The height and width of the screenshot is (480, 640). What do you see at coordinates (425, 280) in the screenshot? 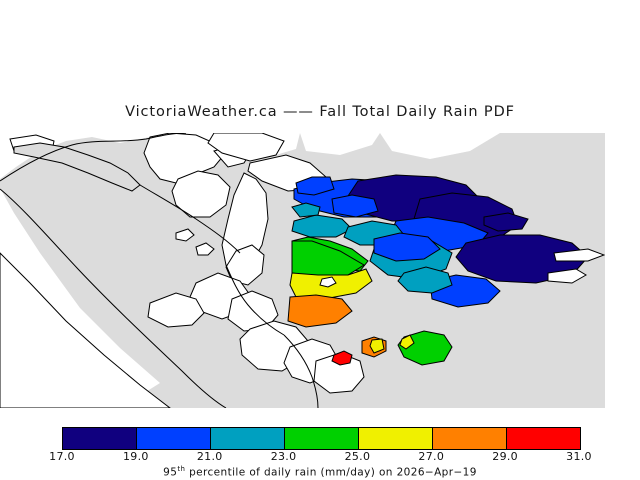
I see `region-southeast-teal-island` at bounding box center [425, 280].